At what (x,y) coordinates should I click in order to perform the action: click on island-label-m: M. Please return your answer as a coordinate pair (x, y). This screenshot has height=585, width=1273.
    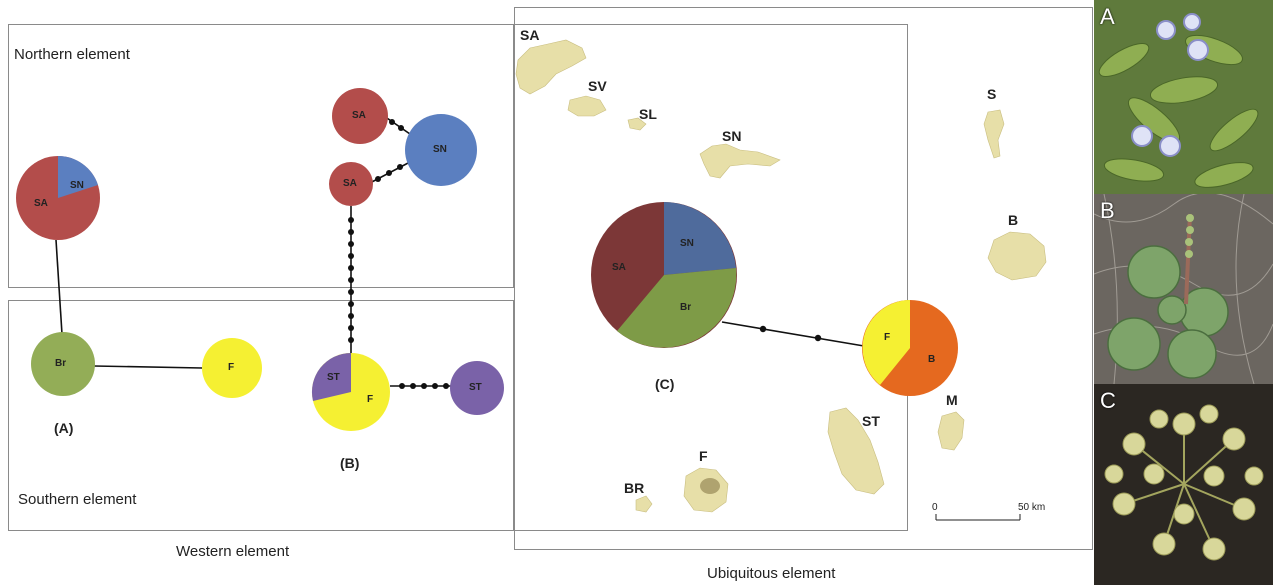
    Looking at the image, I should click on (952, 400).